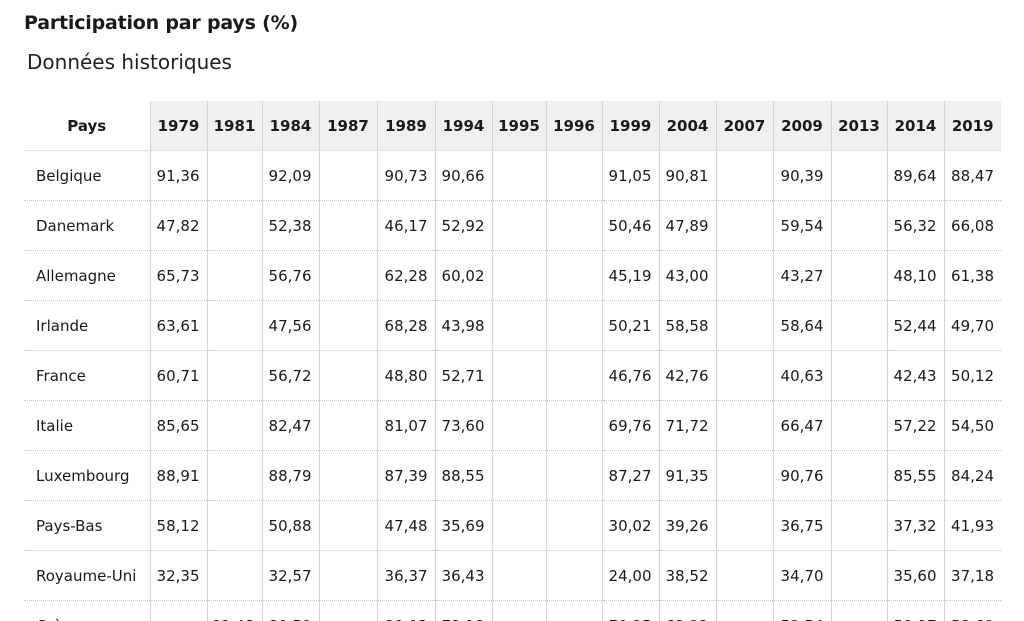 The image size is (1024, 621). What do you see at coordinates (573, 126) in the screenshot?
I see `column-header-year: 1996` at bounding box center [573, 126].